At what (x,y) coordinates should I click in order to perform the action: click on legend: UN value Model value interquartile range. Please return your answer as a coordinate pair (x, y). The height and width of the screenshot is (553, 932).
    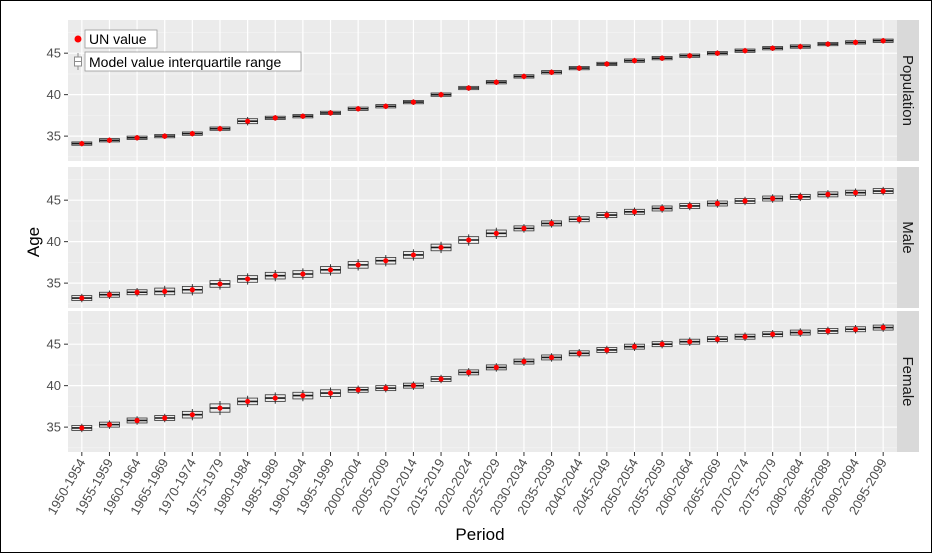
    Looking at the image, I should click on (188, 50).